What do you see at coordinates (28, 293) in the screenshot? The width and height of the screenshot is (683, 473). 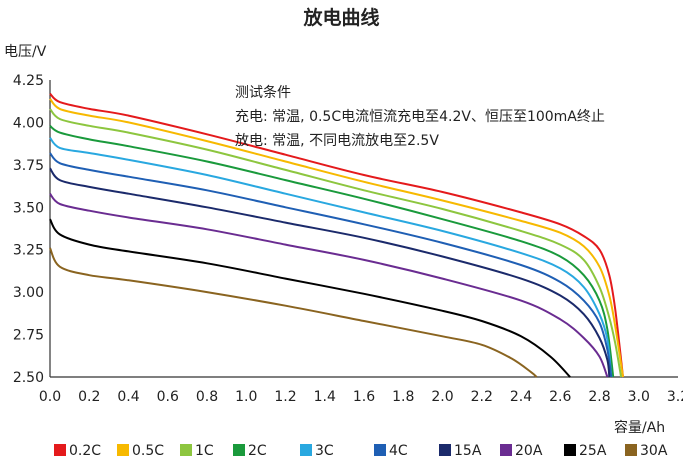 I see `y-tick-label: 3.00` at bounding box center [28, 293].